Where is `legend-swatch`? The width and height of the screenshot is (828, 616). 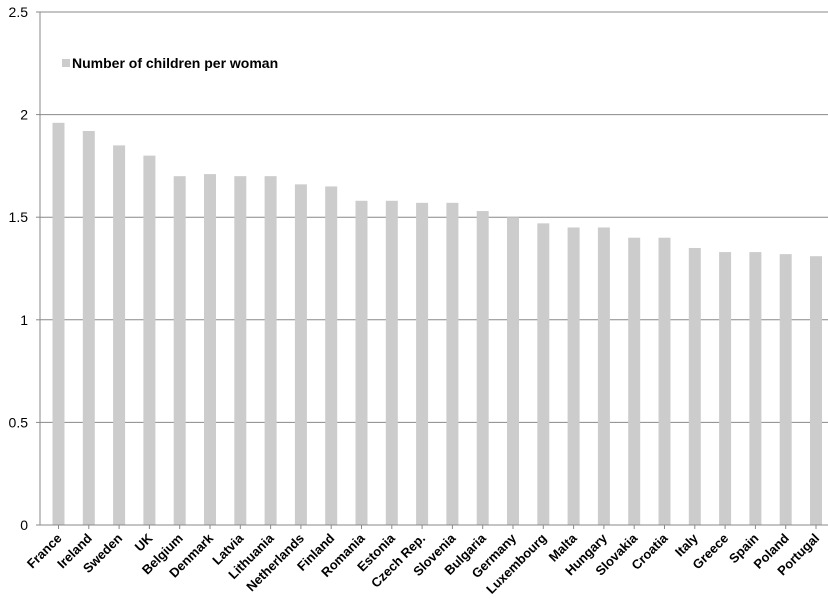 legend-swatch is located at coordinates (66, 63).